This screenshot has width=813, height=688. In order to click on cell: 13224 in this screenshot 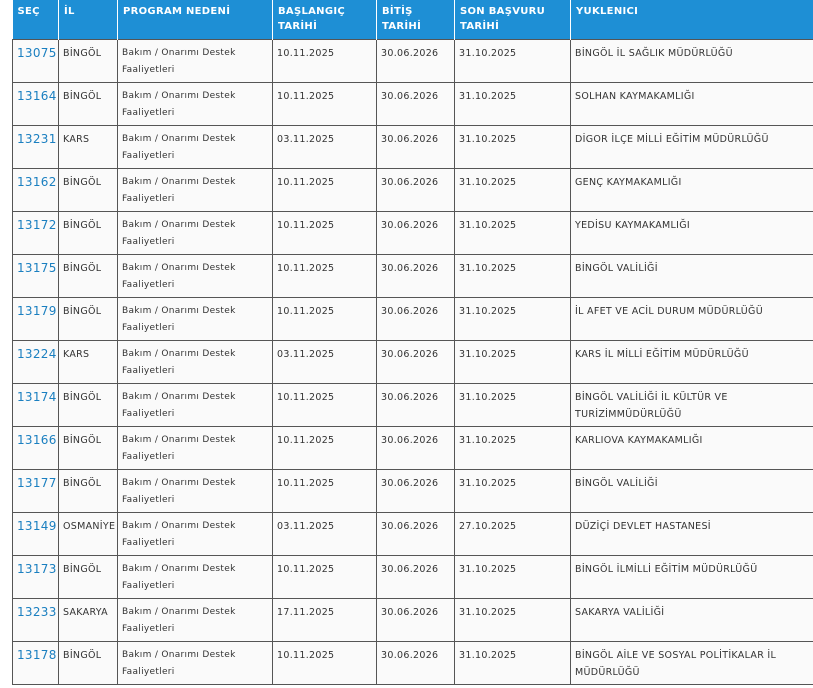, I will do `click(35, 362)`.